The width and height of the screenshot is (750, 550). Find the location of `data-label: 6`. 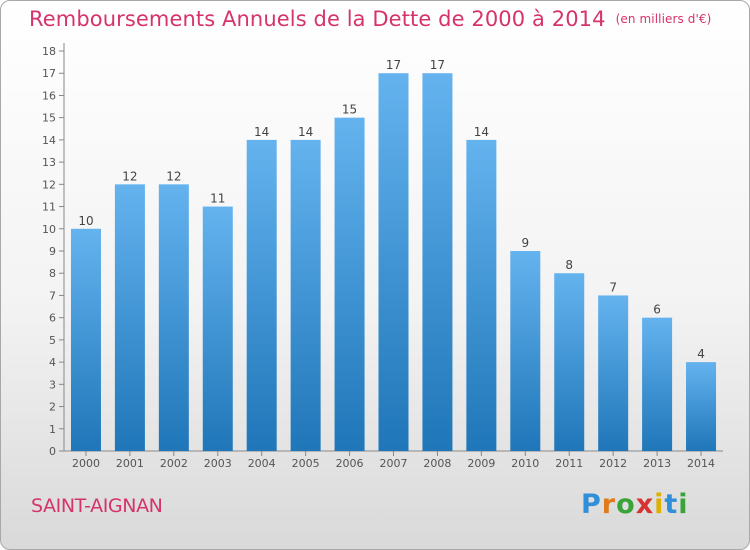

data-label: 6 is located at coordinates (657, 310).